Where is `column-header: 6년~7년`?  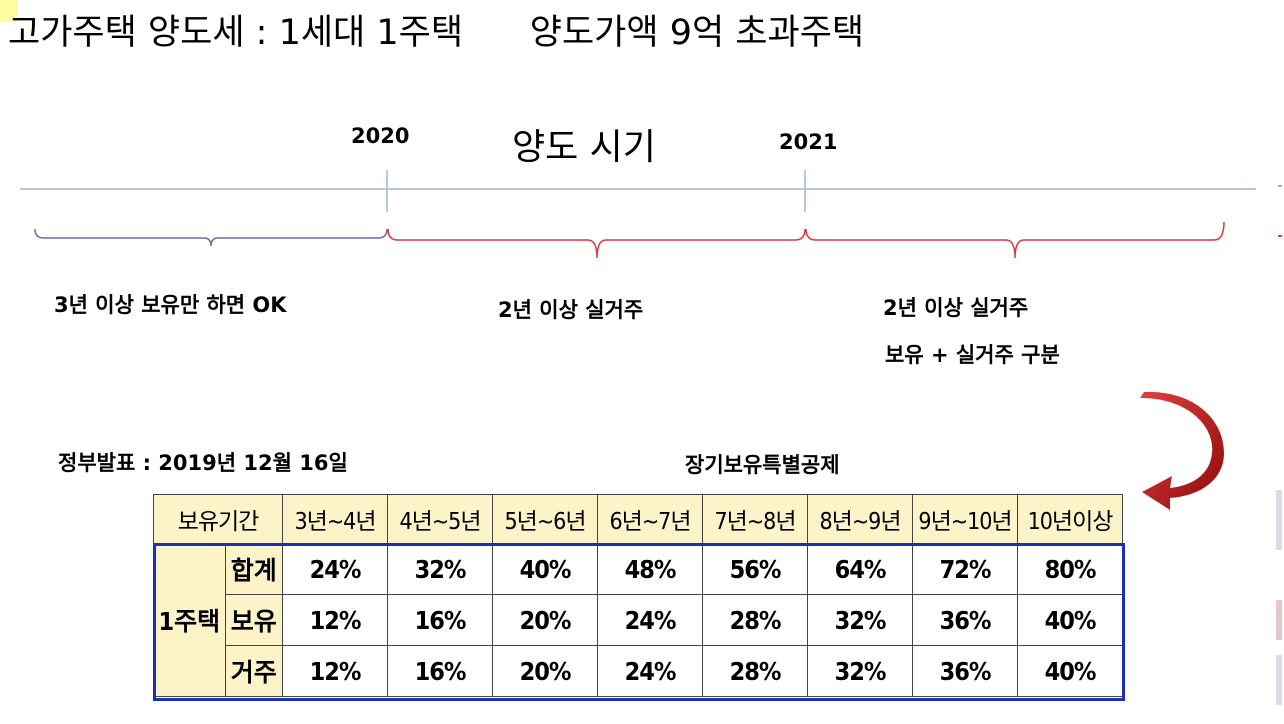 column-header: 6년~7년 is located at coordinates (650, 519).